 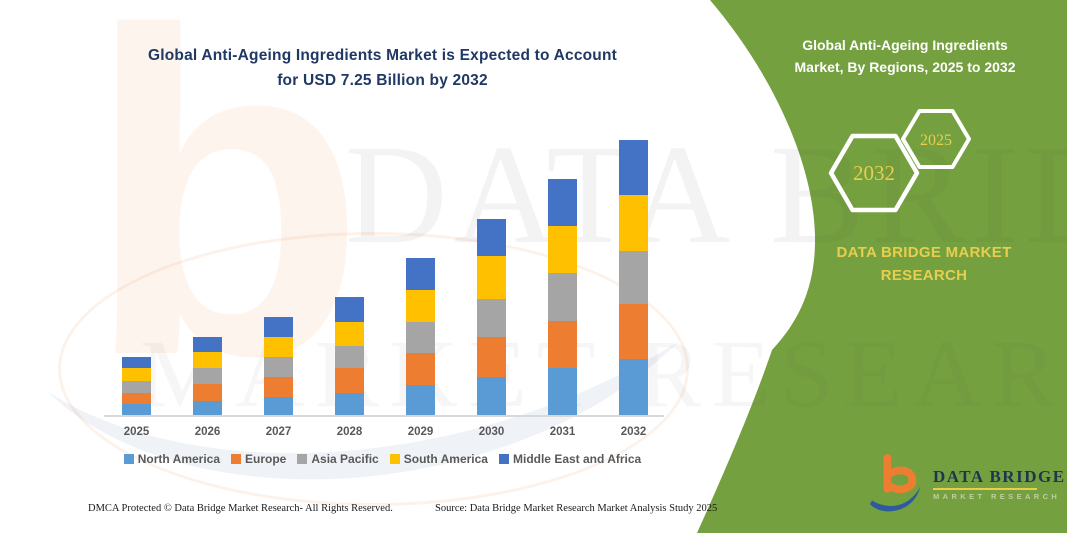 What do you see at coordinates (999, 476) in the screenshot?
I see `logo-name: DATA BRIDGE` at bounding box center [999, 476].